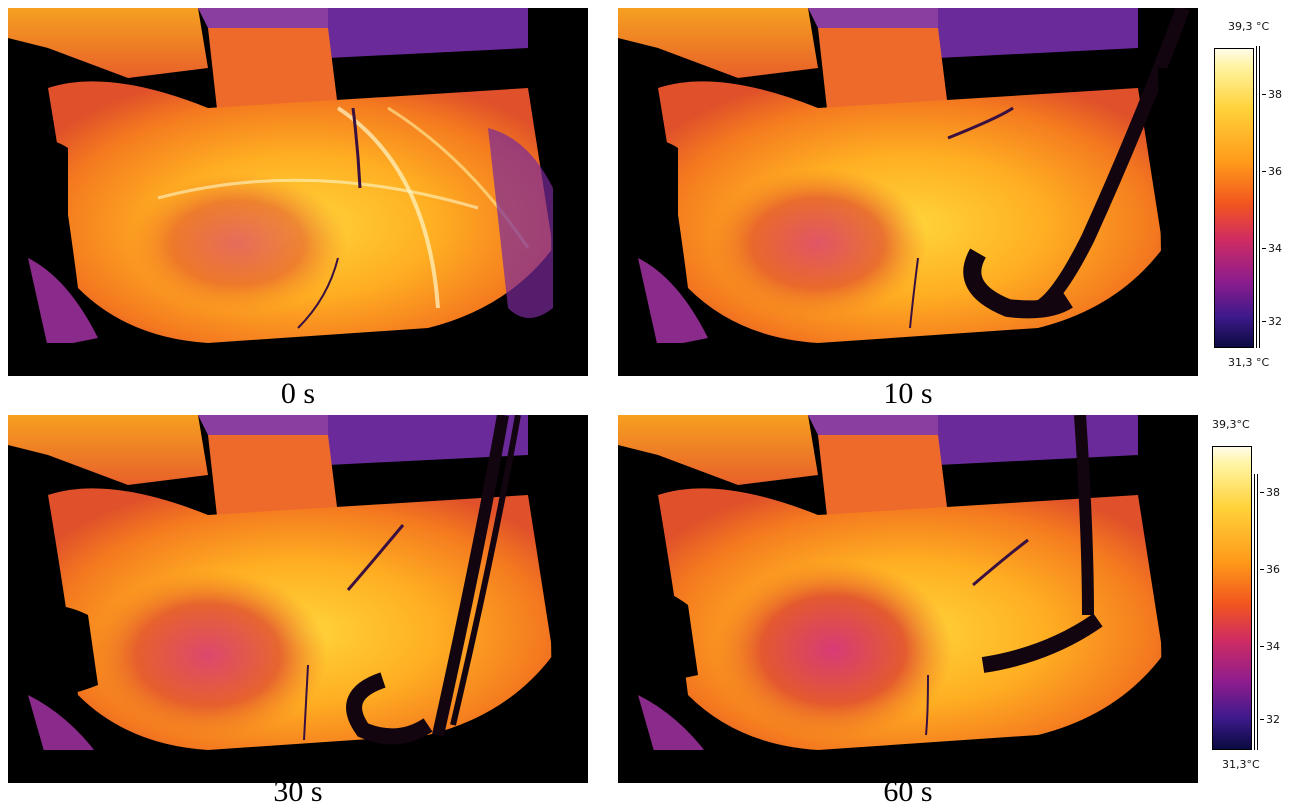 The width and height of the screenshot is (1311, 810). What do you see at coordinates (298, 393) in the screenshot?
I see `caption-0s: 0 s` at bounding box center [298, 393].